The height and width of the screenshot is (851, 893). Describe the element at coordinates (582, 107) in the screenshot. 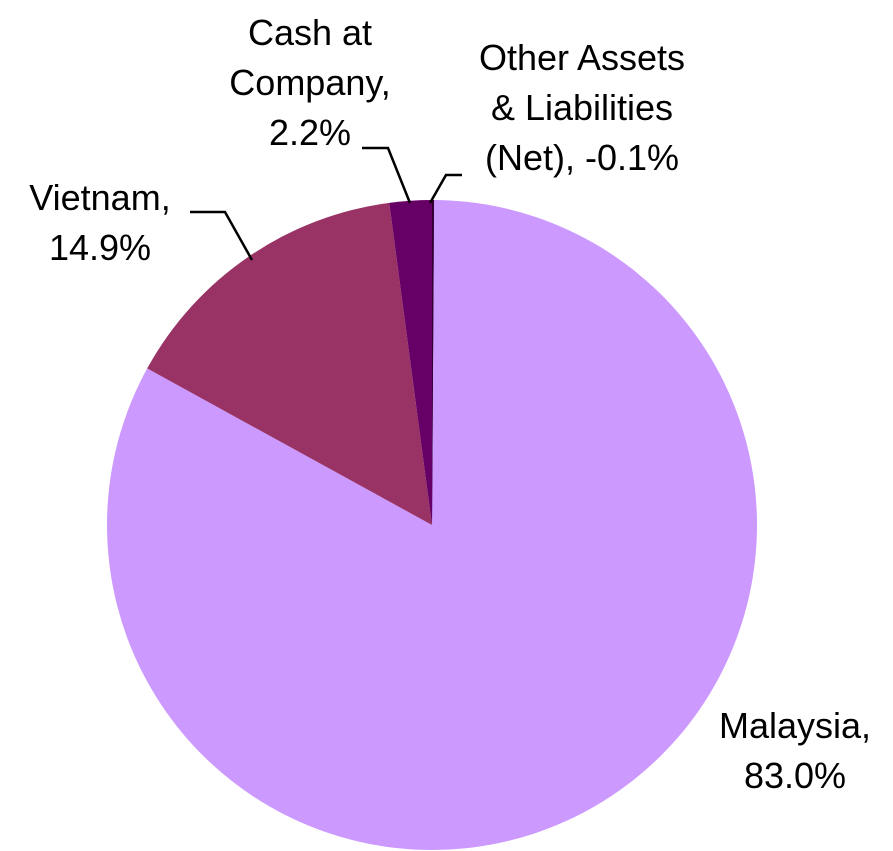

I see `data-label: Other Assets & Liabilities (Net), -0.1%` at that location.